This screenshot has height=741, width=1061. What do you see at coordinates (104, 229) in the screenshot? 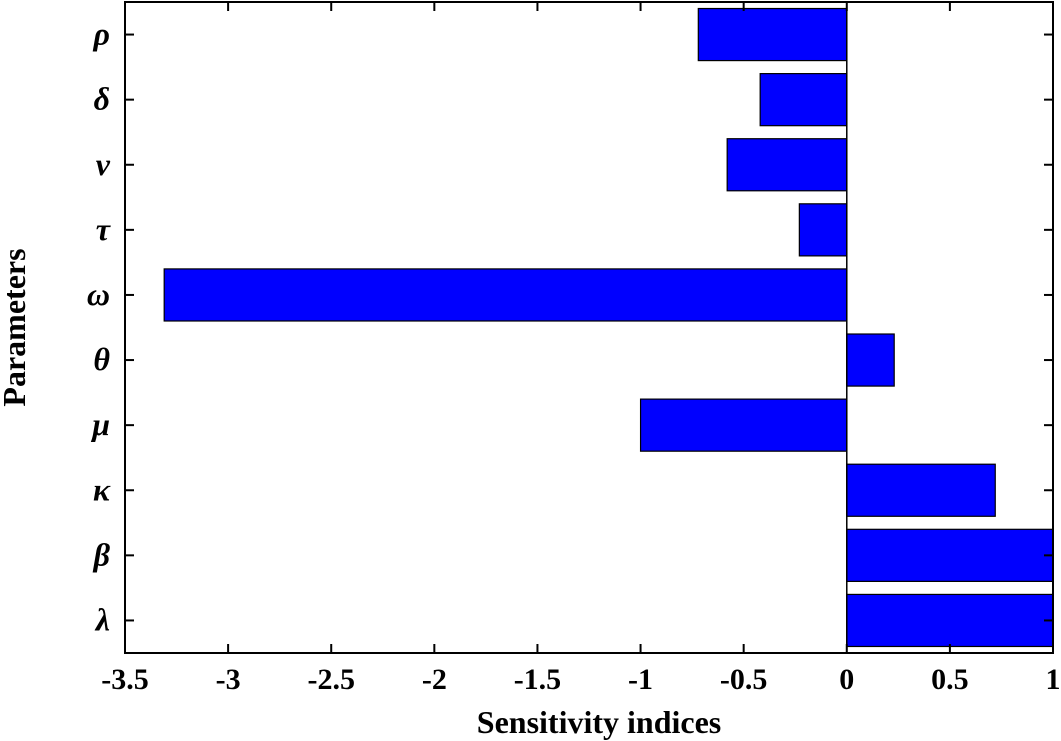
I see `y-tick-label: τ` at bounding box center [104, 229].